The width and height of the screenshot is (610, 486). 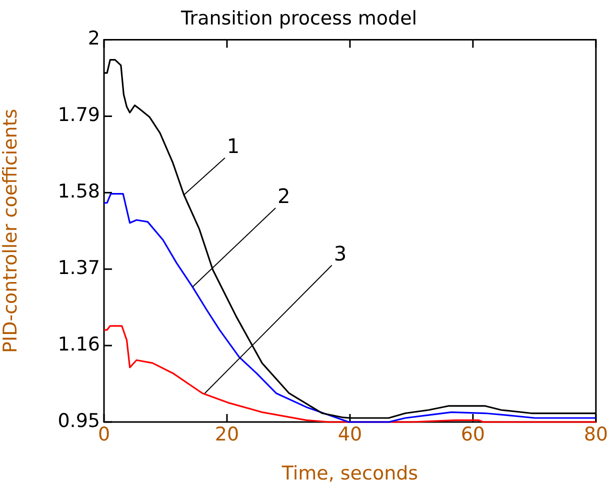 I want to click on annotation: 2, so click(x=284, y=196).